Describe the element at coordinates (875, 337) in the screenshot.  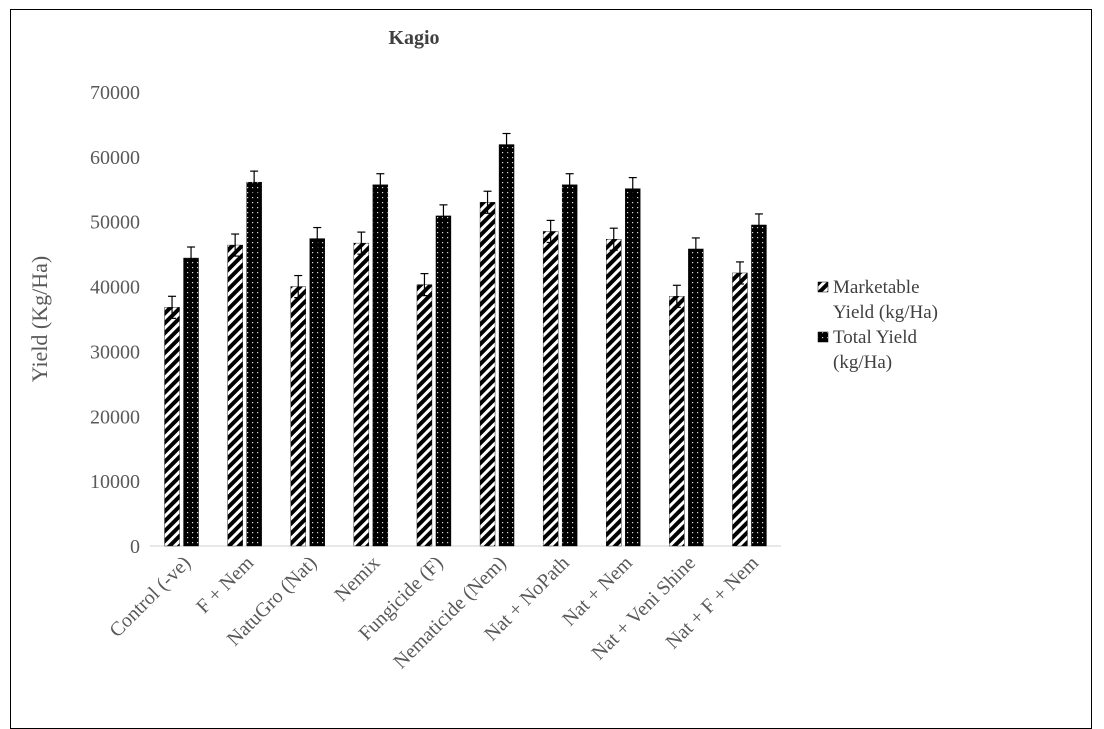
I see `legend-label-total-line1: Total Yield` at that location.